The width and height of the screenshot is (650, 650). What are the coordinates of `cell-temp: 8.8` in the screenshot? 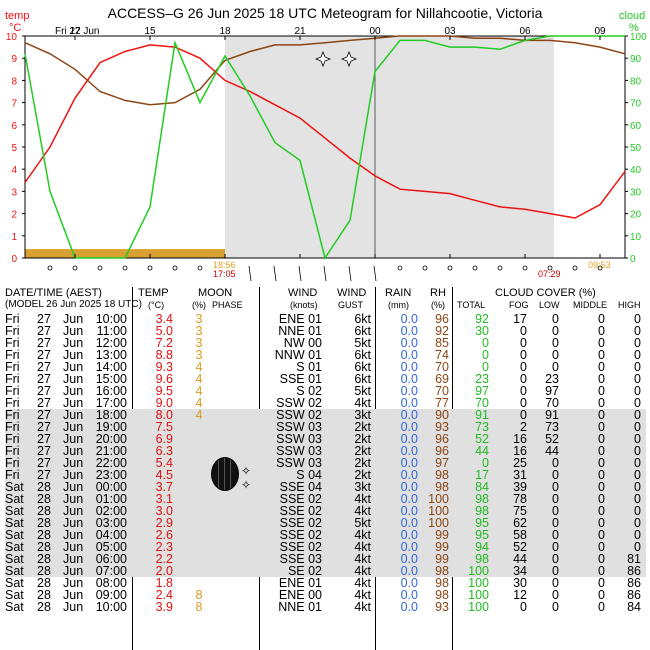 It's located at (164, 355).